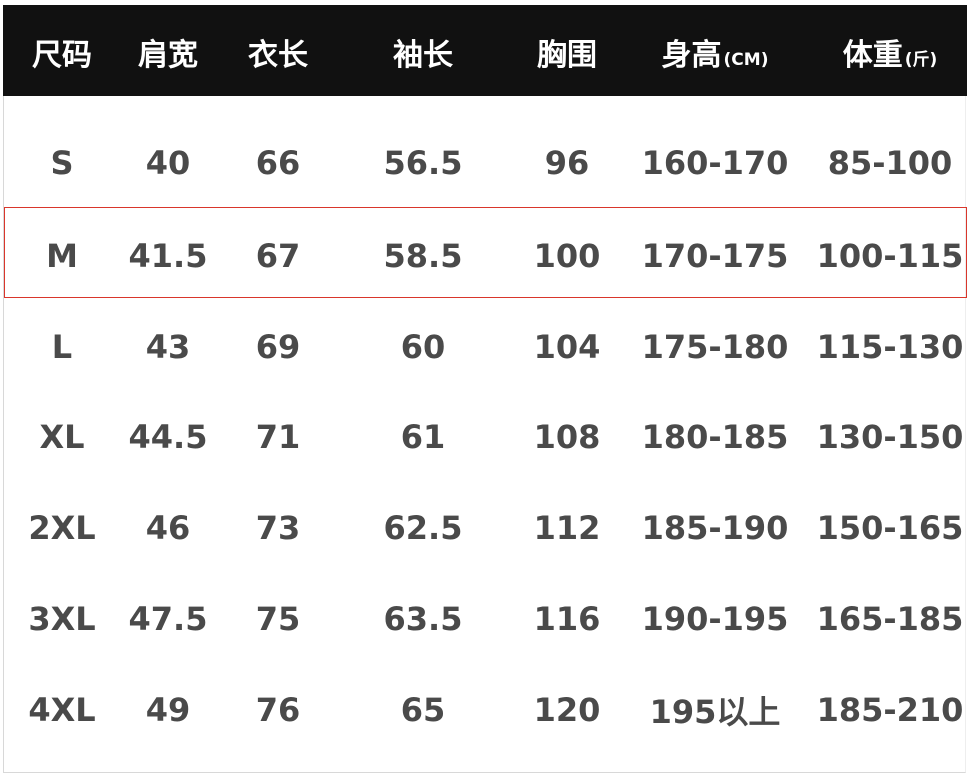 This screenshot has height=779, width=970. What do you see at coordinates (485, 50) in the screenshot?
I see `header-band` at bounding box center [485, 50].